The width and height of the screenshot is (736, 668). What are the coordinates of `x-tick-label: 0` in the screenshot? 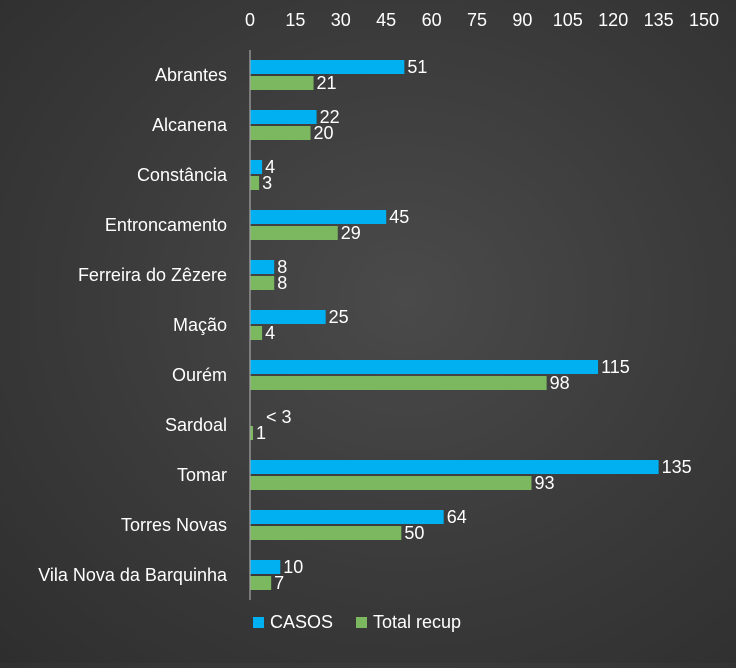 It's located at (250, 20).